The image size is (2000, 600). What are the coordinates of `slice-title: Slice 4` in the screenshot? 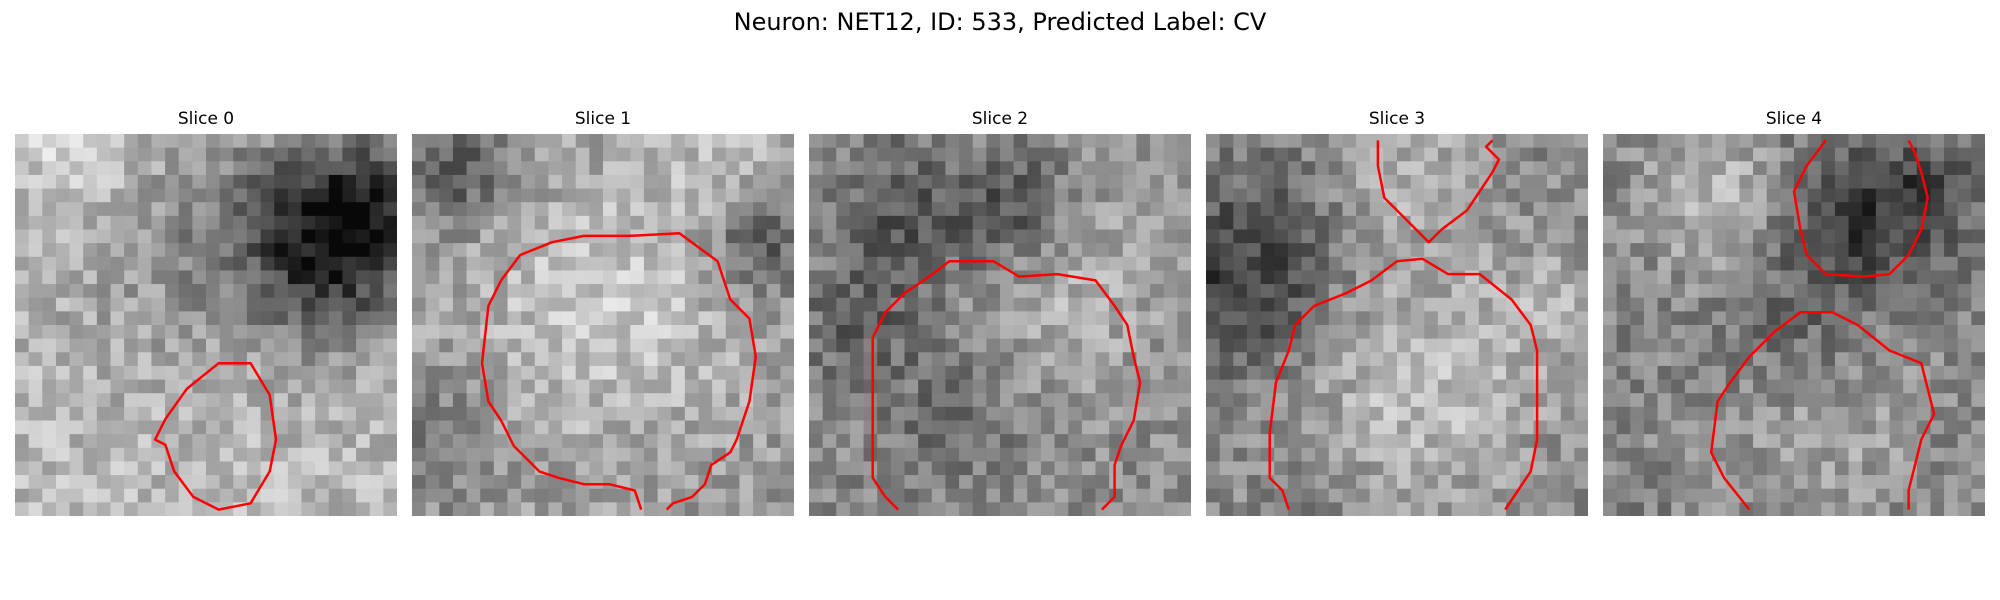 It's located at (1794, 119).